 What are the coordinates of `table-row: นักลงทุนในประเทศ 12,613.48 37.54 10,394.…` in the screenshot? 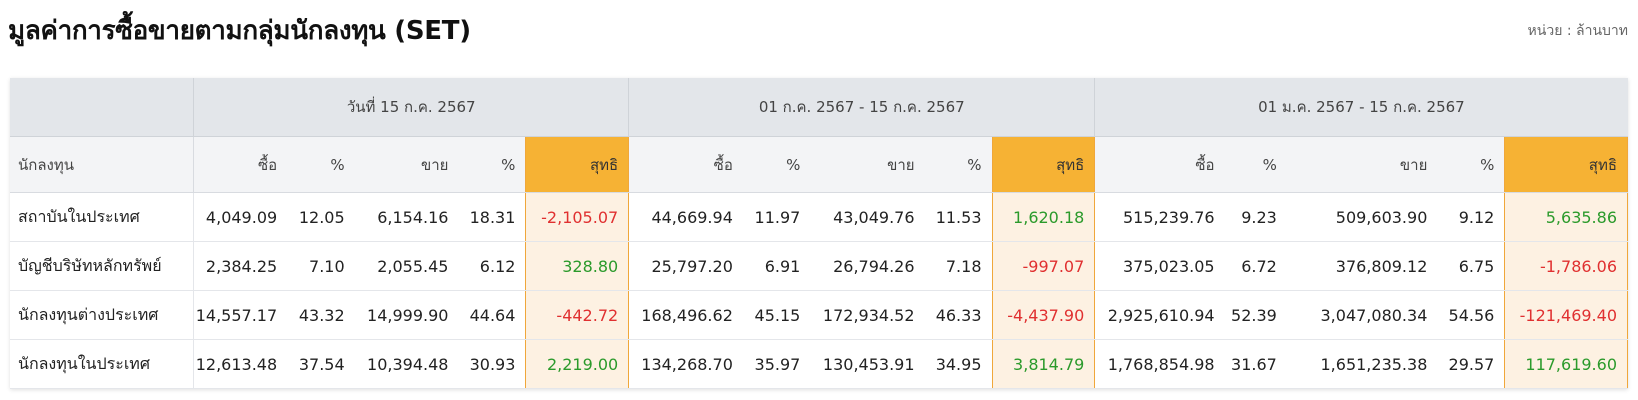 It's located at (819, 364).